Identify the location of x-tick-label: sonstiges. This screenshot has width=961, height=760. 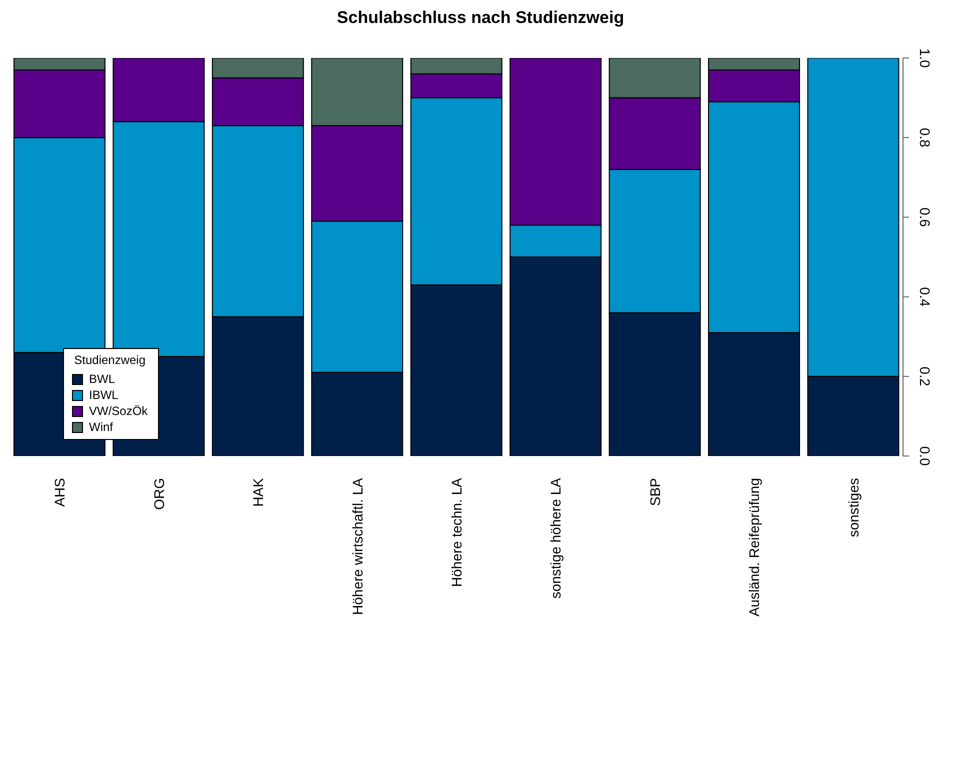
(853, 508).